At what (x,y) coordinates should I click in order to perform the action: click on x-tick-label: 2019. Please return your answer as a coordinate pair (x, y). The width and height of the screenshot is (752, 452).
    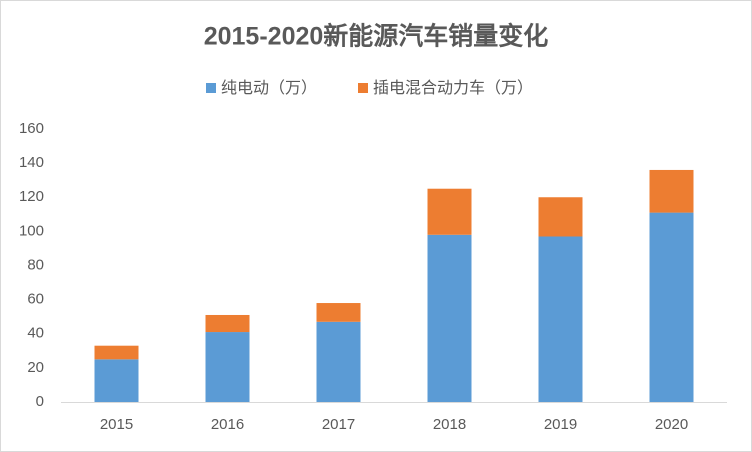
    Looking at the image, I should click on (560, 424).